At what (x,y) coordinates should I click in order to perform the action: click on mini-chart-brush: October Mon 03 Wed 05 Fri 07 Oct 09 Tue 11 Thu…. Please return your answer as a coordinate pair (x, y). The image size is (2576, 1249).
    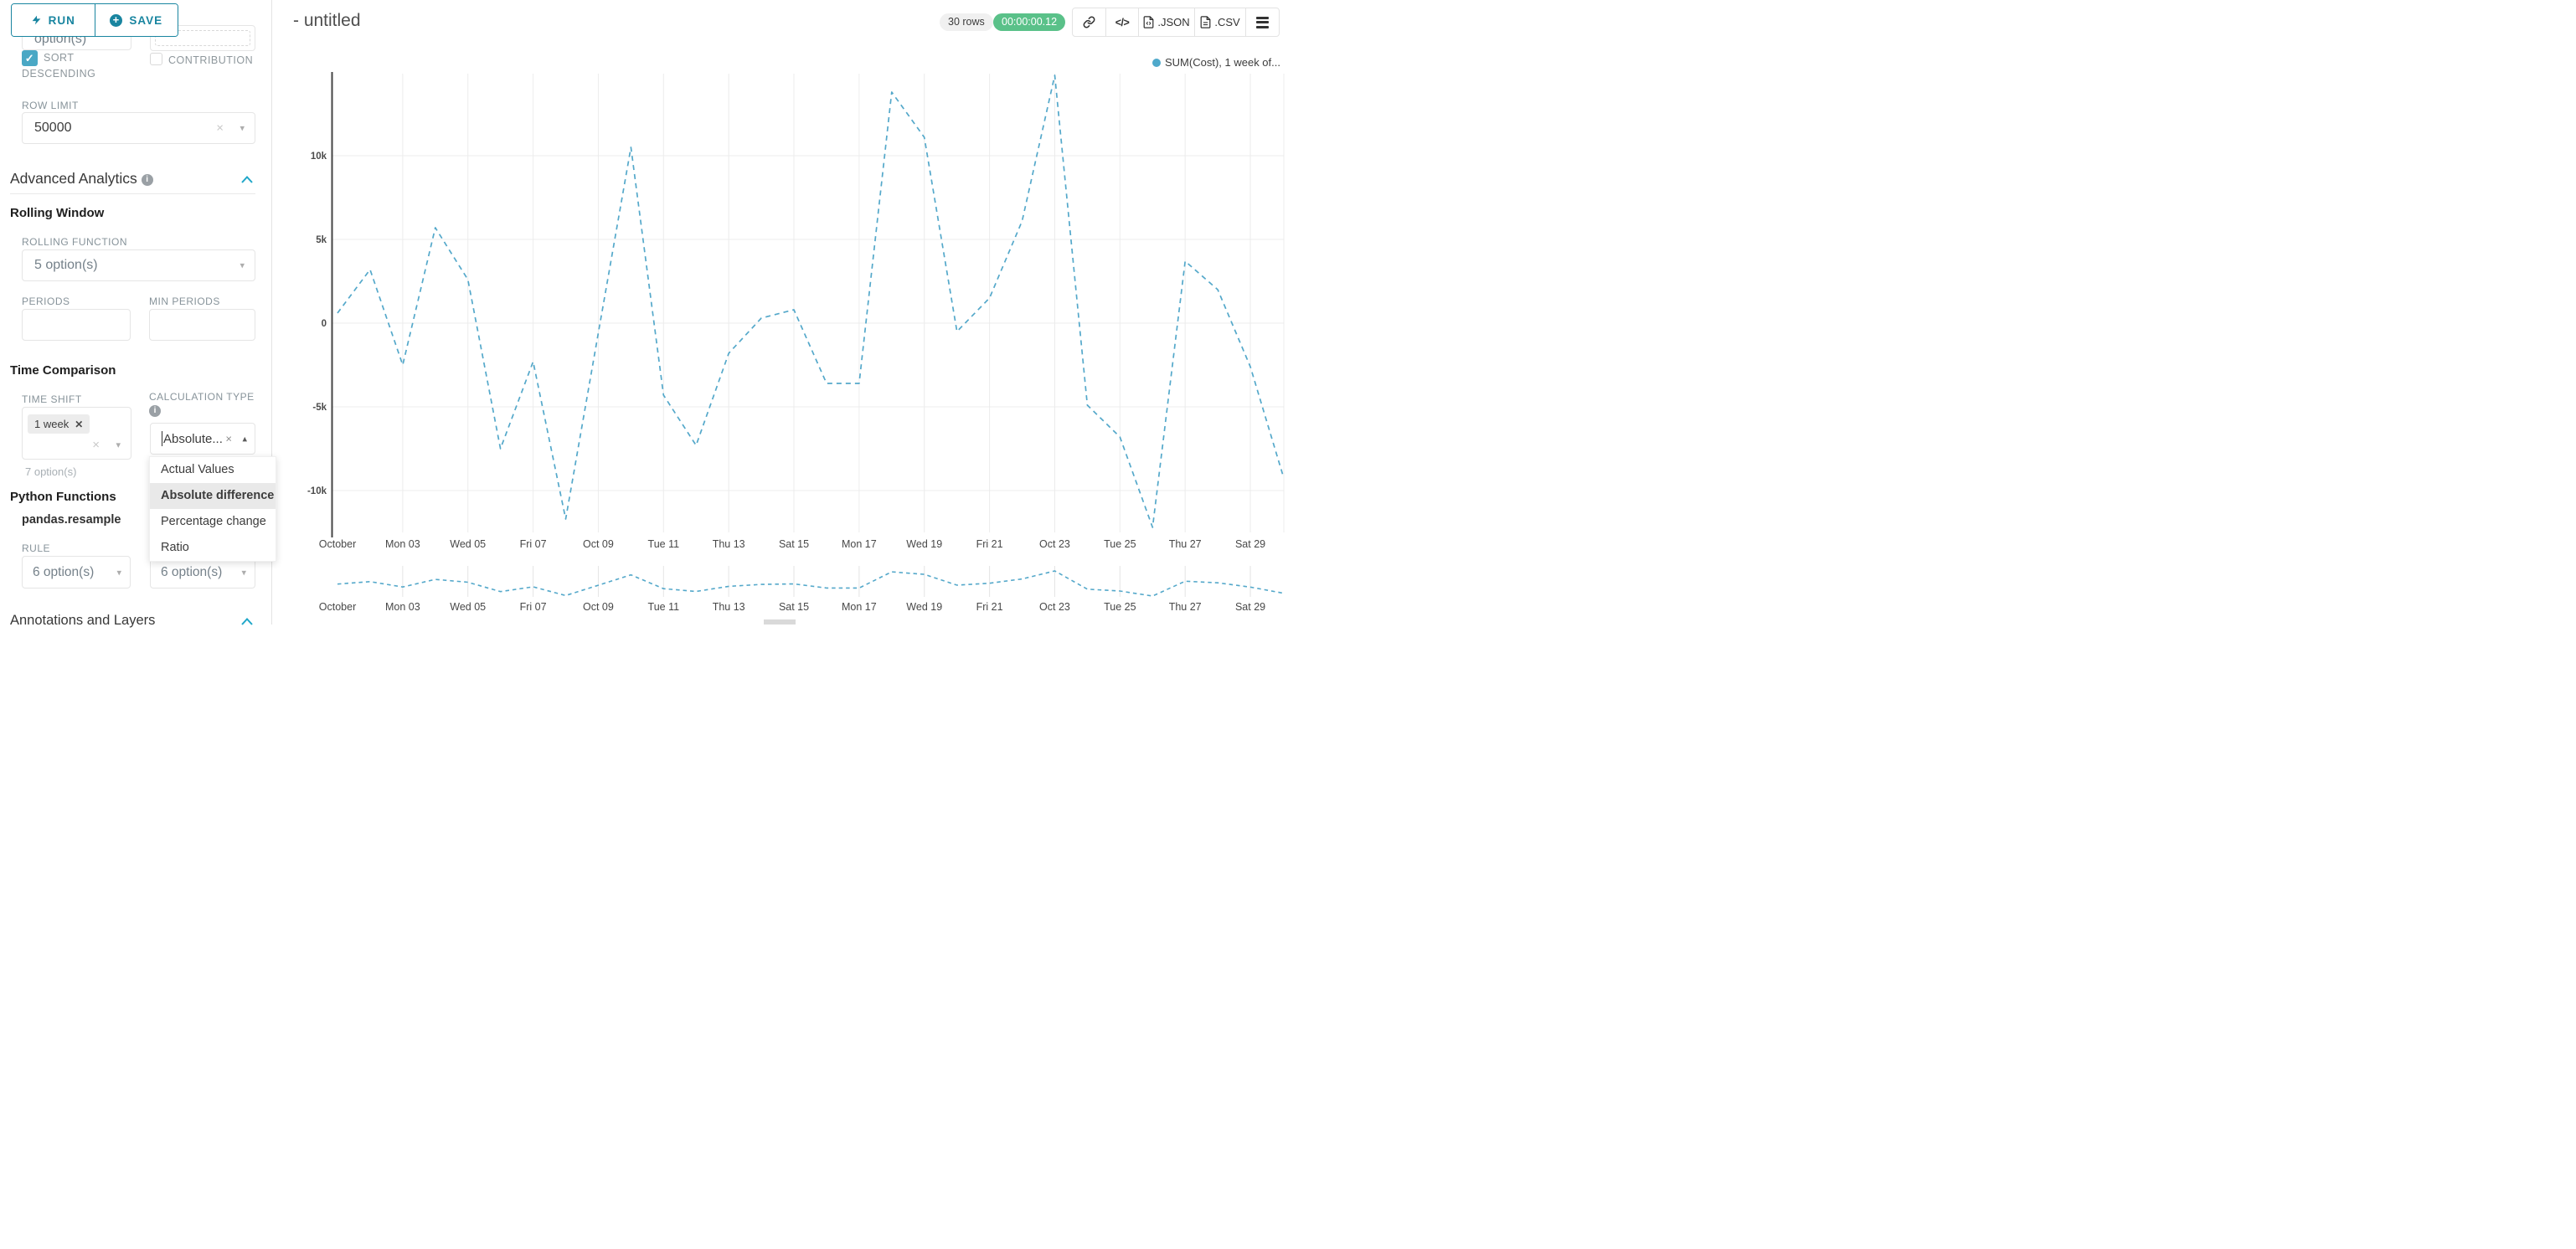
    Looking at the image, I should click on (793, 588).